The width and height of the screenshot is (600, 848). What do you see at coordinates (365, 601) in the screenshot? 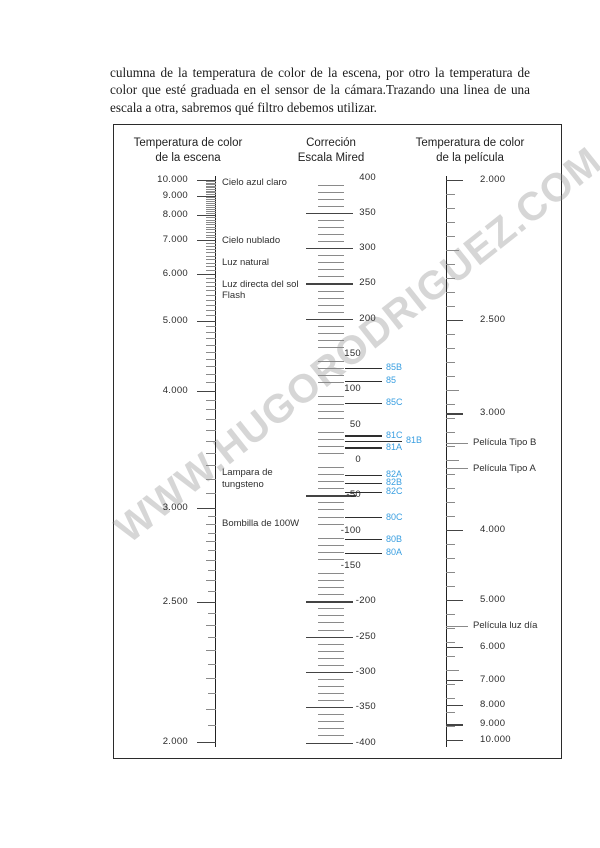
I see `mired-scale-tick-label: -200` at bounding box center [365, 601].